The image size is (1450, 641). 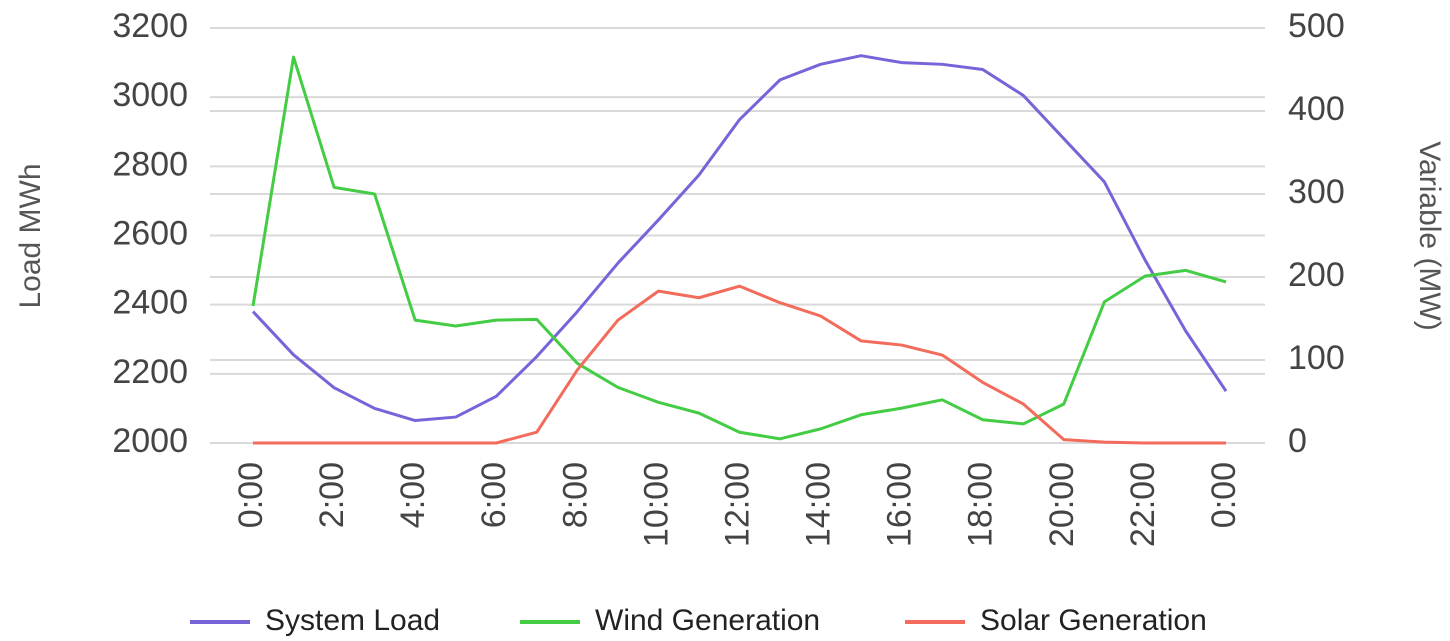 I want to click on legend-label: Solar Generation, so click(x=1093, y=620).